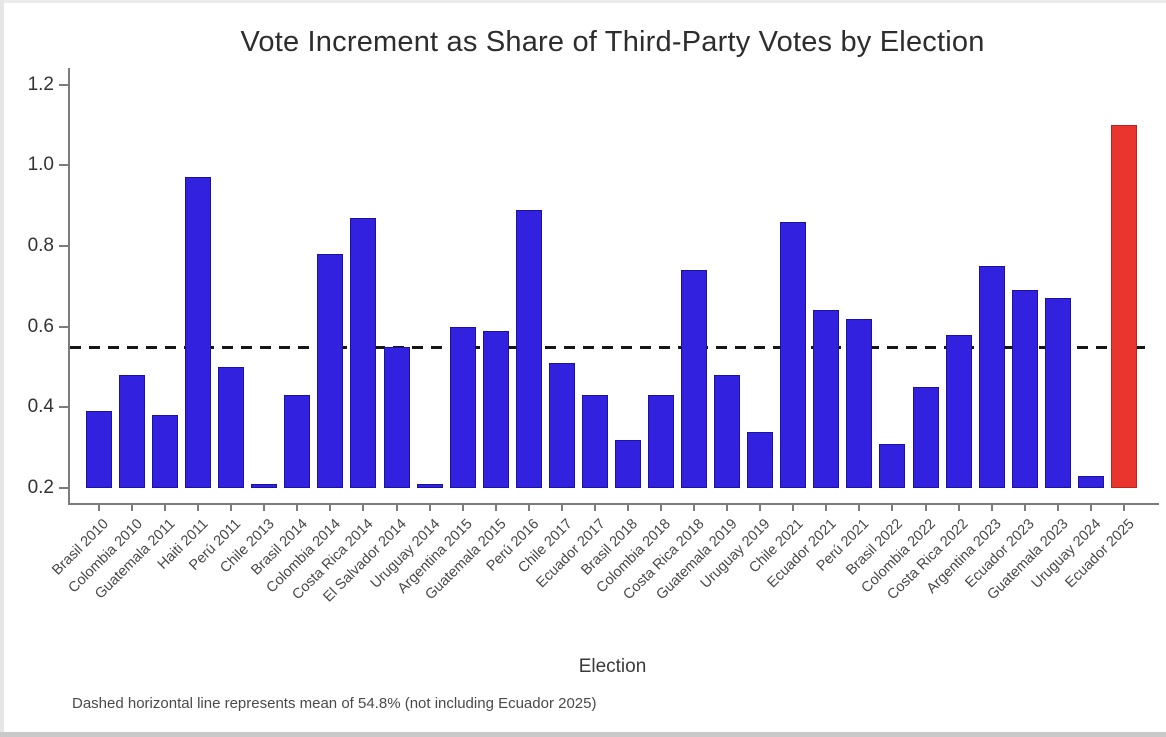 The image size is (1166, 737). What do you see at coordinates (40, 245) in the screenshot?
I see `y-tick-label: 0.8` at bounding box center [40, 245].